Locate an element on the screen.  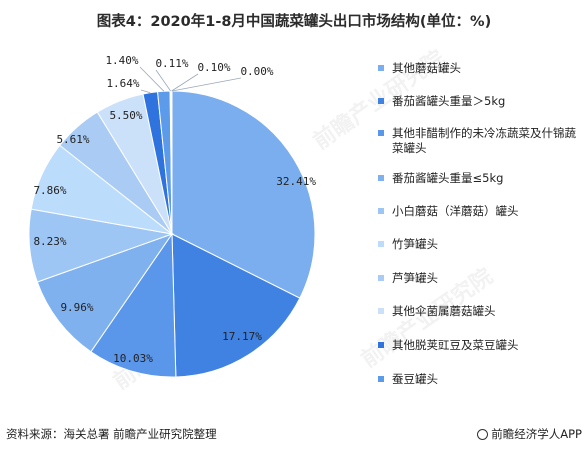
legend-item-7: 其他伞菌属蘑菇罐头 is located at coordinates (480, 311).